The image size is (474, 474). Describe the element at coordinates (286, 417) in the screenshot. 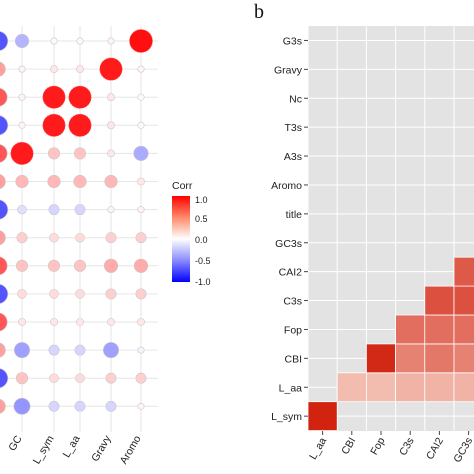

I see `y-tick-label: L_sym` at that location.